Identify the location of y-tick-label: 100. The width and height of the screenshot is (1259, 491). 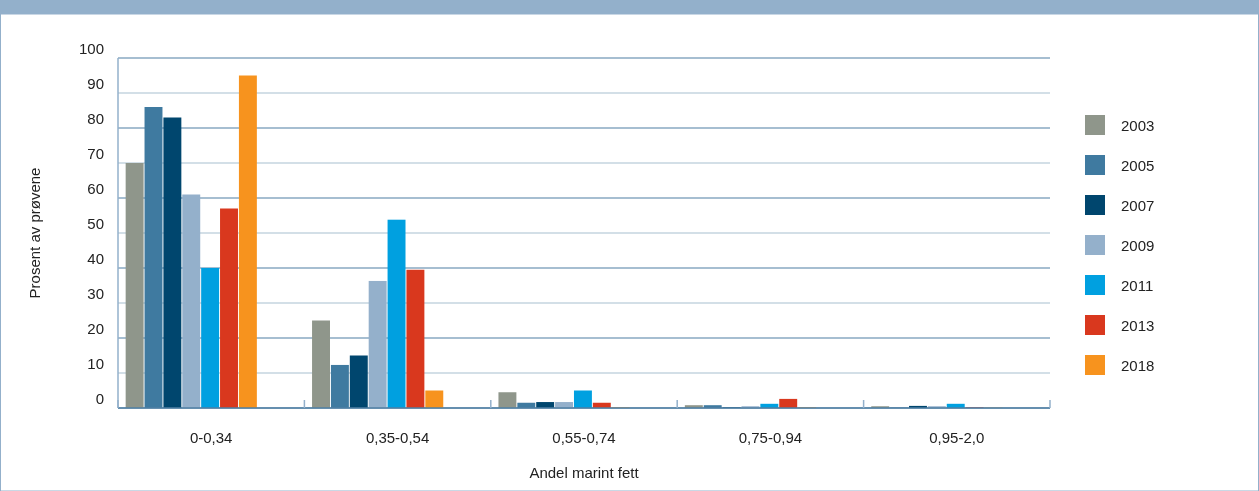
(91, 48).